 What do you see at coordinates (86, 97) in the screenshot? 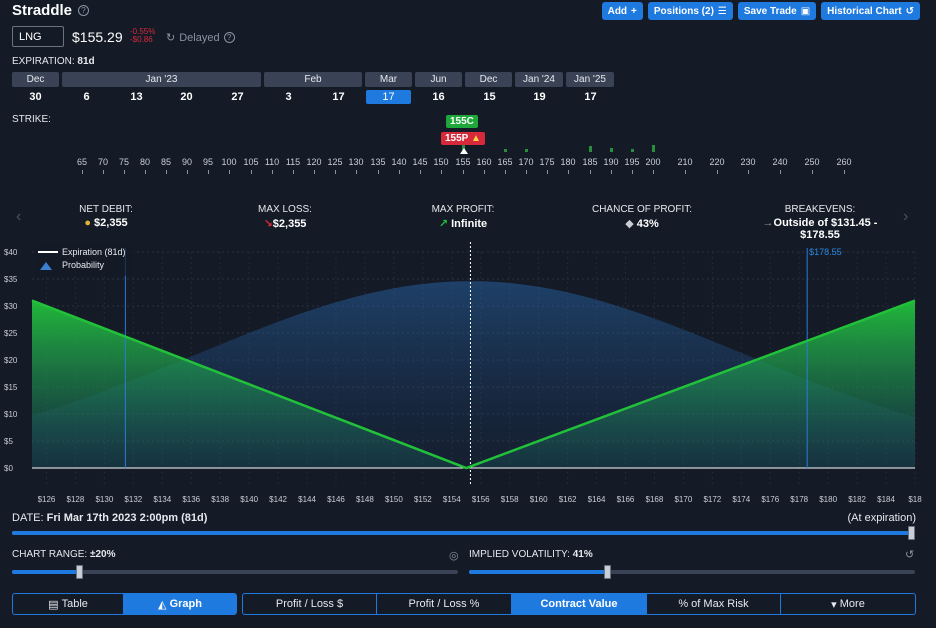
I see `expiration-day-1: 6` at bounding box center [86, 97].